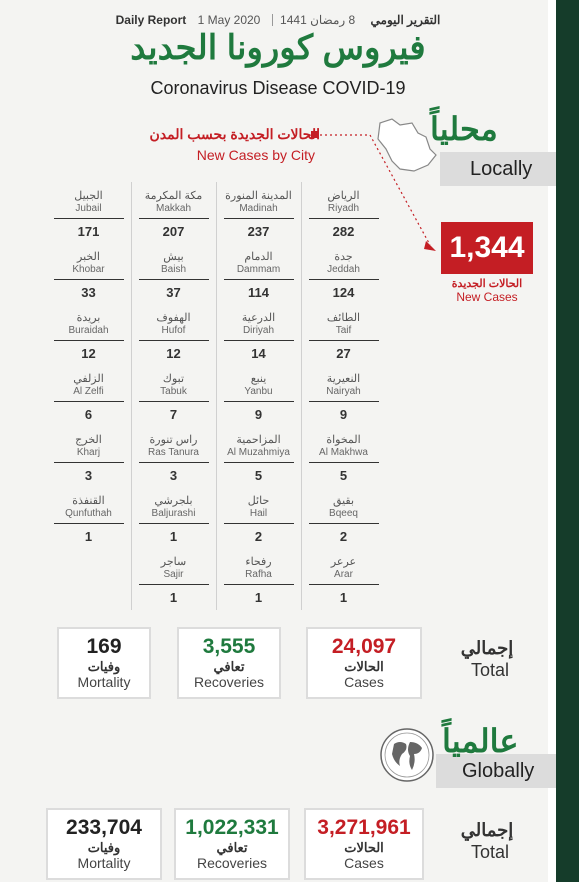 The image size is (579, 882). Describe the element at coordinates (173, 257) in the screenshot. I see `city-name-ar: بيش` at that location.